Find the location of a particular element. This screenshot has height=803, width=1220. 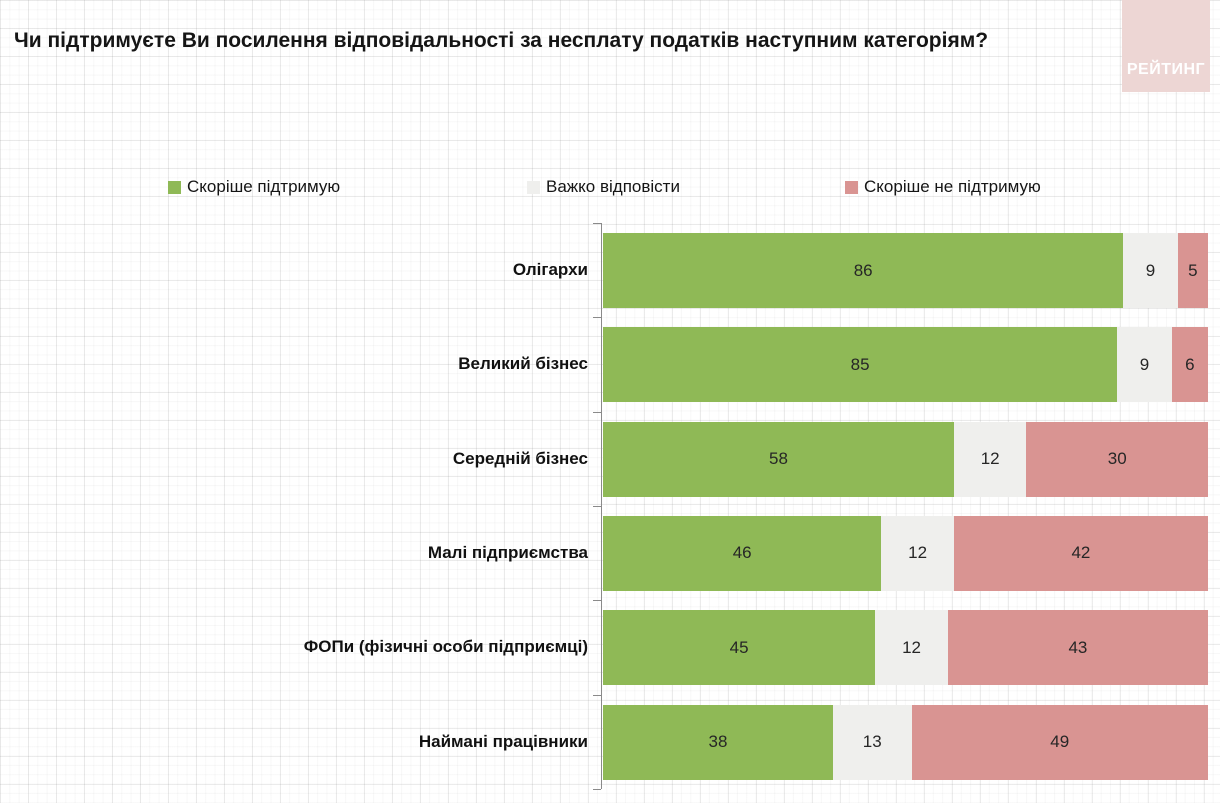

legend-item-not-support: Скоріше не підтримую is located at coordinates (943, 187).